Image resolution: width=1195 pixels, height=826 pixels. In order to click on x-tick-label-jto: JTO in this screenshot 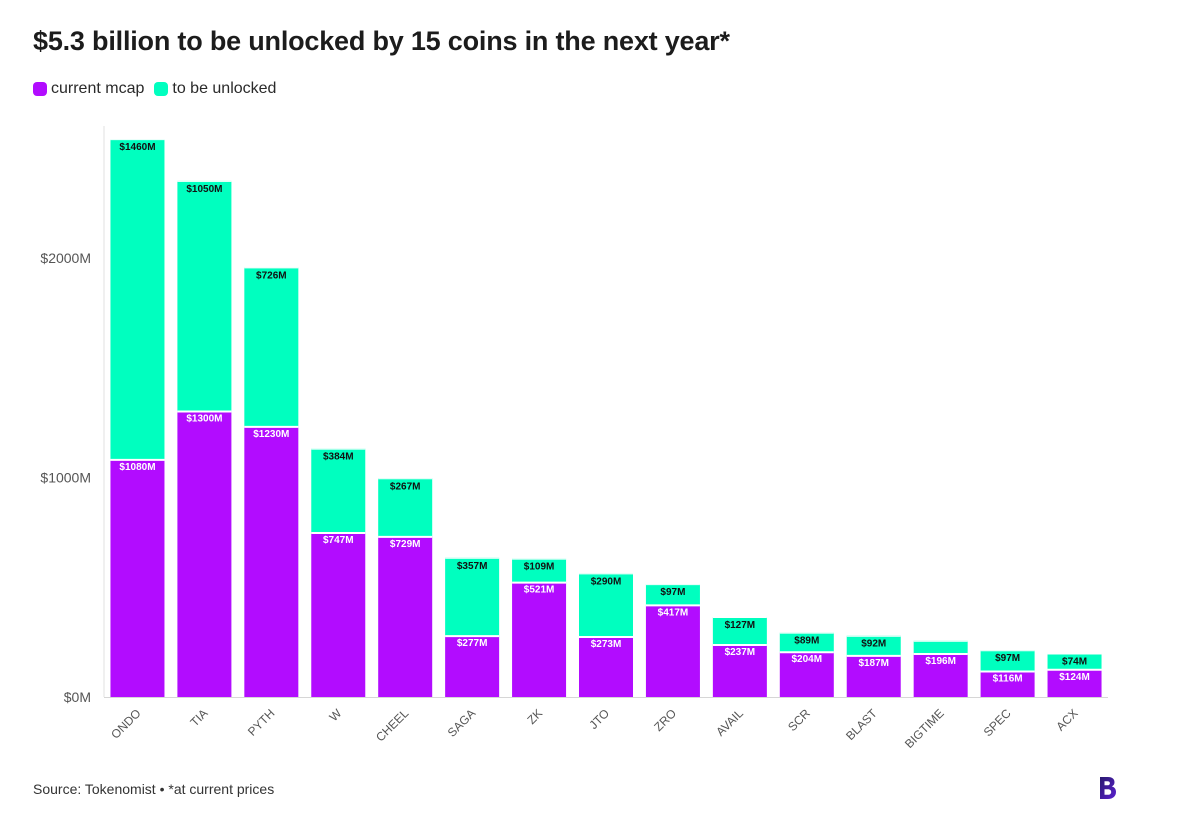, I will do `click(599, 719)`.